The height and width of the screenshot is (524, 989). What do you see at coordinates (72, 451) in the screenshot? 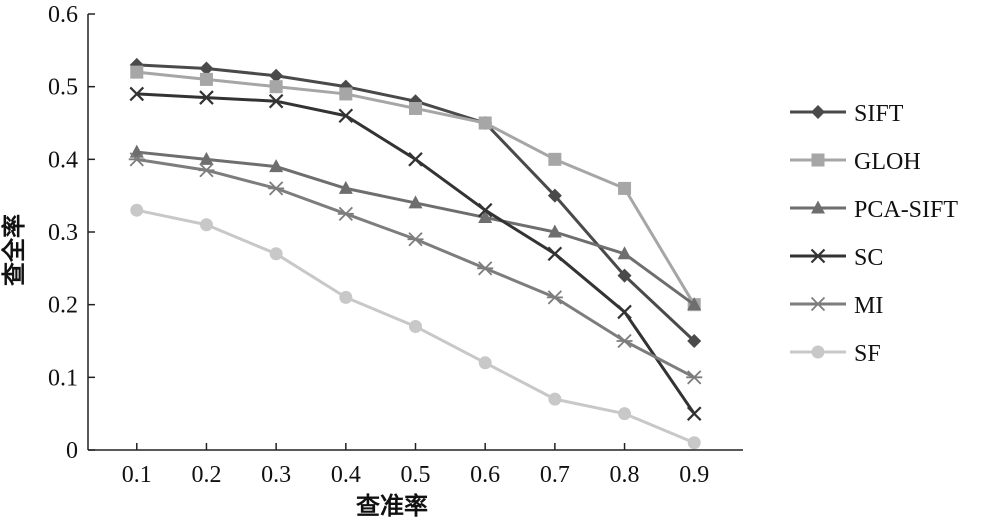
I see `y-tick-label: 0` at bounding box center [72, 451].